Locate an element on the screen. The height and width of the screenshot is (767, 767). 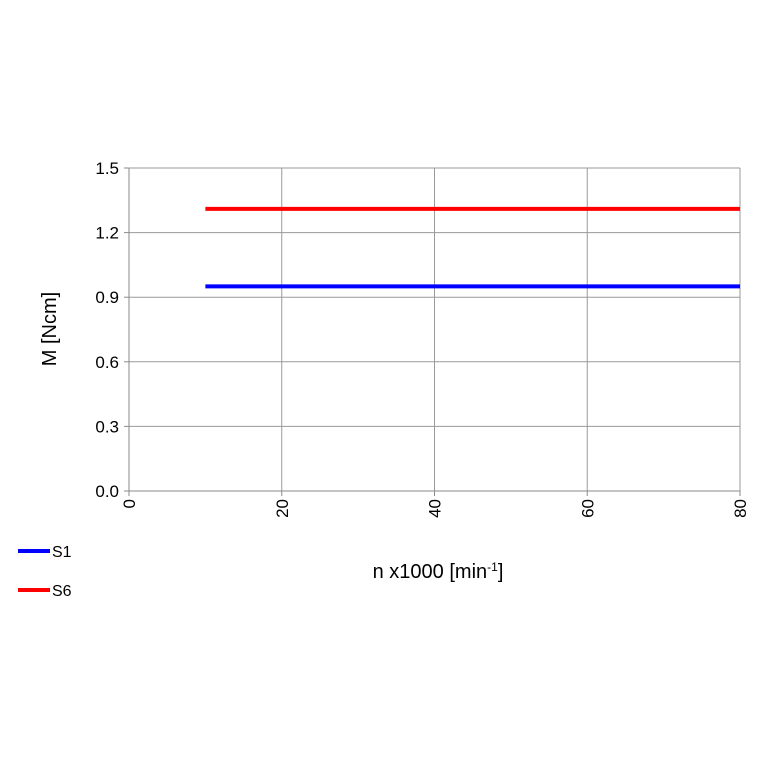
x-axis-label-sup: -1 is located at coordinates (492, 567).